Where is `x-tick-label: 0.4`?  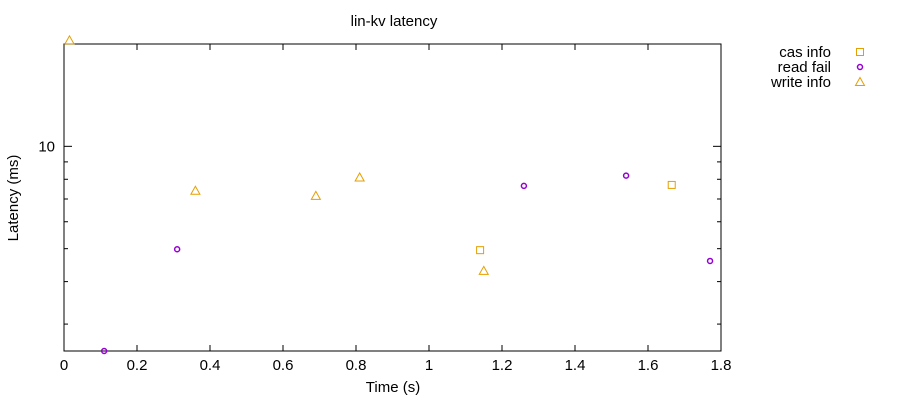
x-tick-label: 0.4 is located at coordinates (210, 365).